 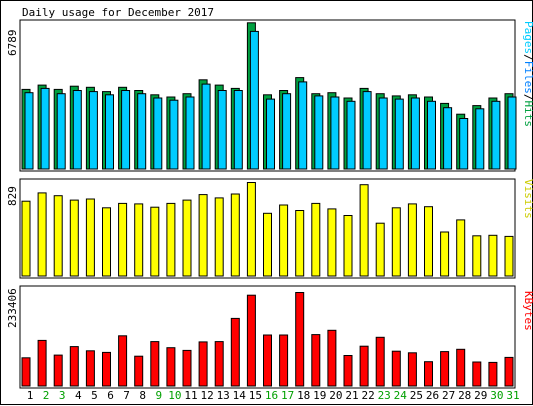 I want to click on day-label-10: 10, so click(x=174, y=395).